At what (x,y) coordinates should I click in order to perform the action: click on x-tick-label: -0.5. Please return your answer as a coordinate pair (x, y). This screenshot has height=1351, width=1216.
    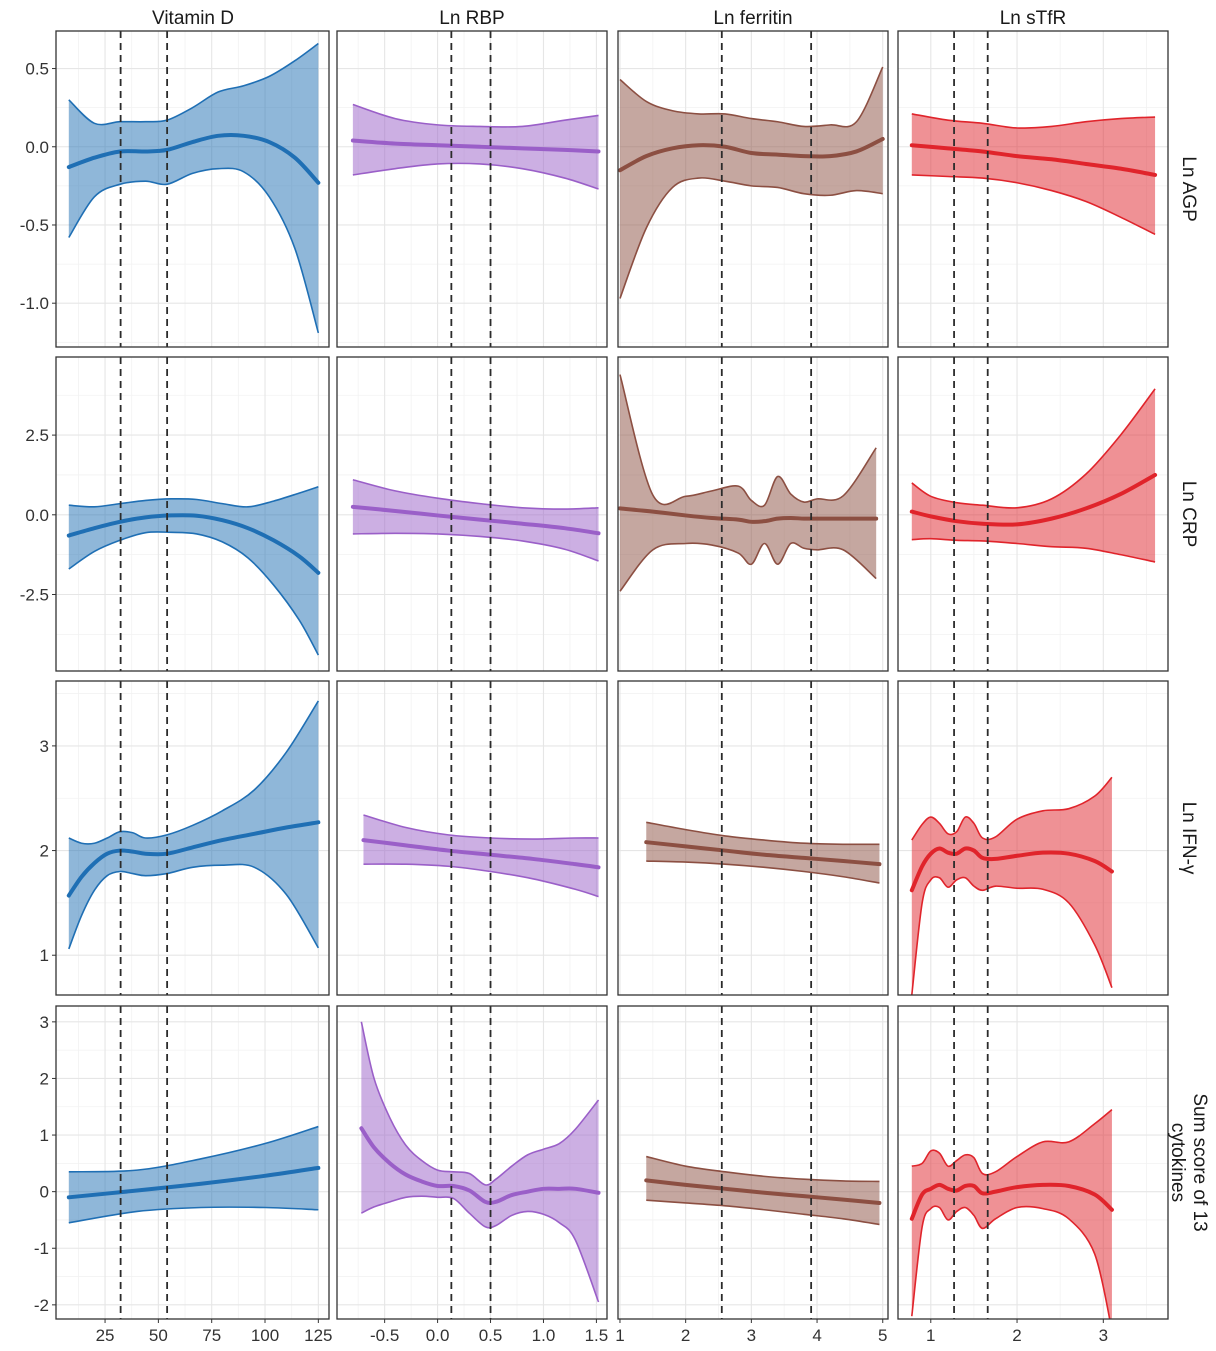
    Looking at the image, I should click on (384, 1335).